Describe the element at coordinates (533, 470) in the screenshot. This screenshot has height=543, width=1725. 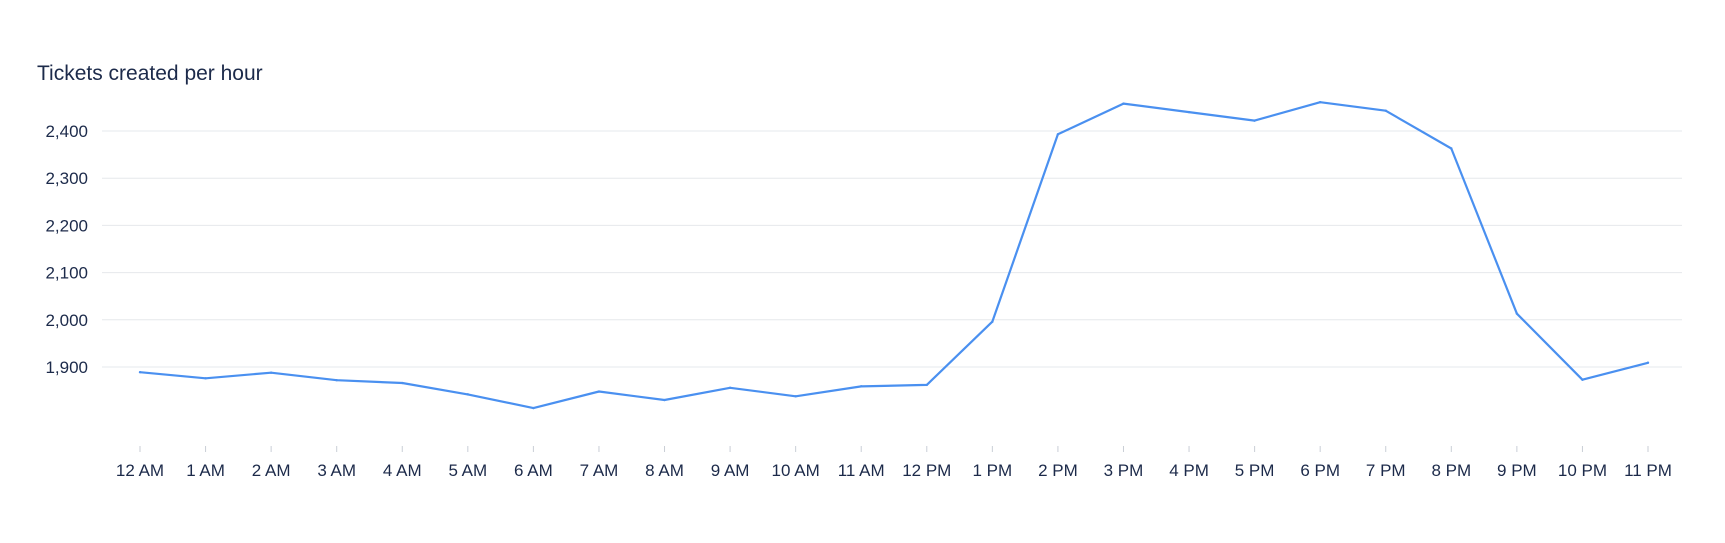
I see `x-tick-label: 6 AM` at that location.